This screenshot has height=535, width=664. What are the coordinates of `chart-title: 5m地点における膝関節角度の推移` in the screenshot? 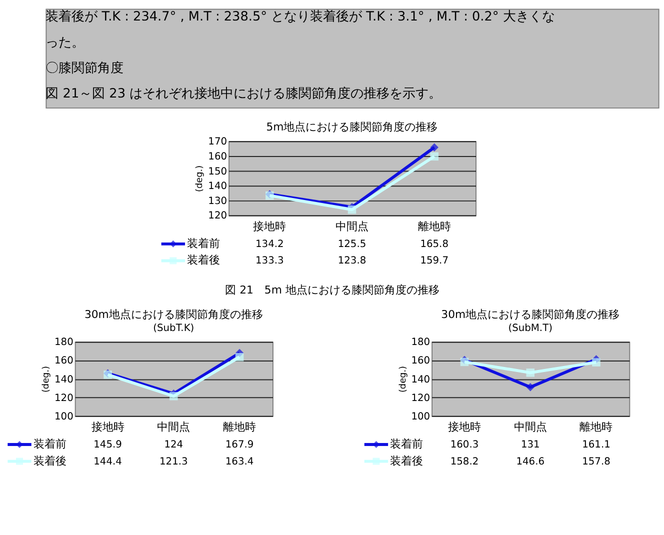 It's located at (352, 127).